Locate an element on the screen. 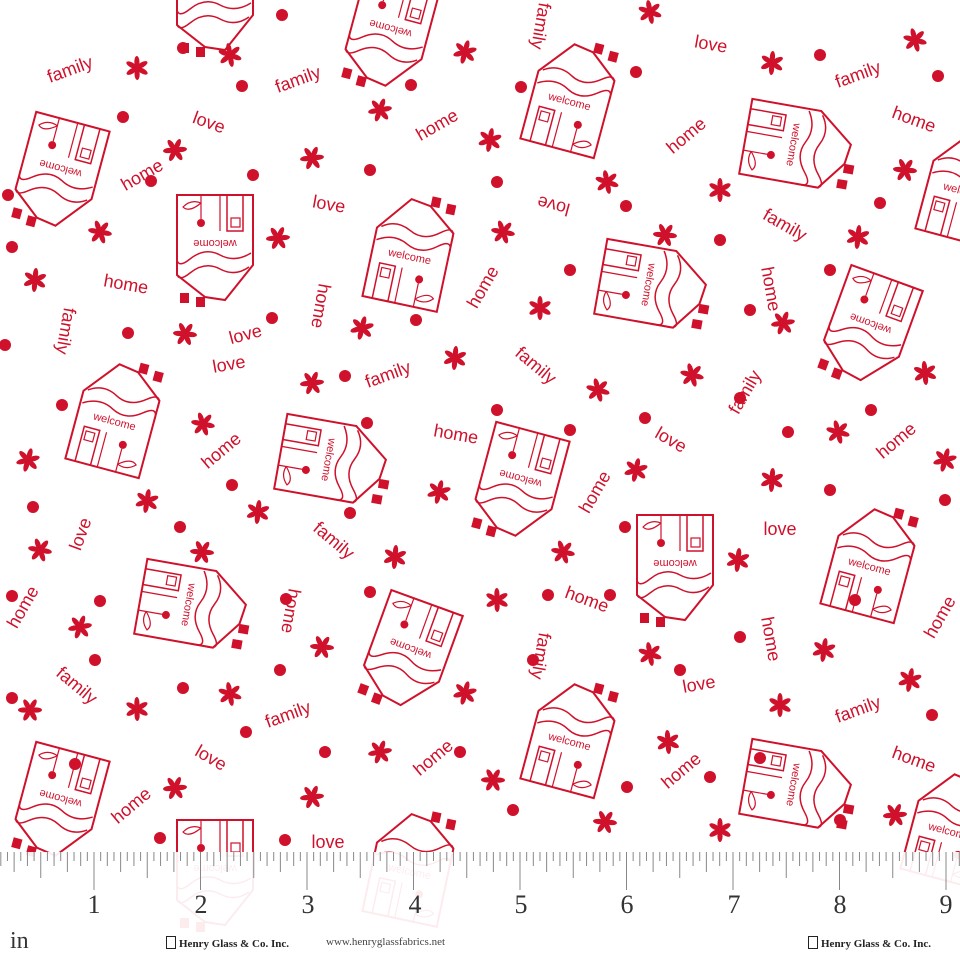 The image size is (960, 960). ruler-number-7: 7 is located at coordinates (734, 904).